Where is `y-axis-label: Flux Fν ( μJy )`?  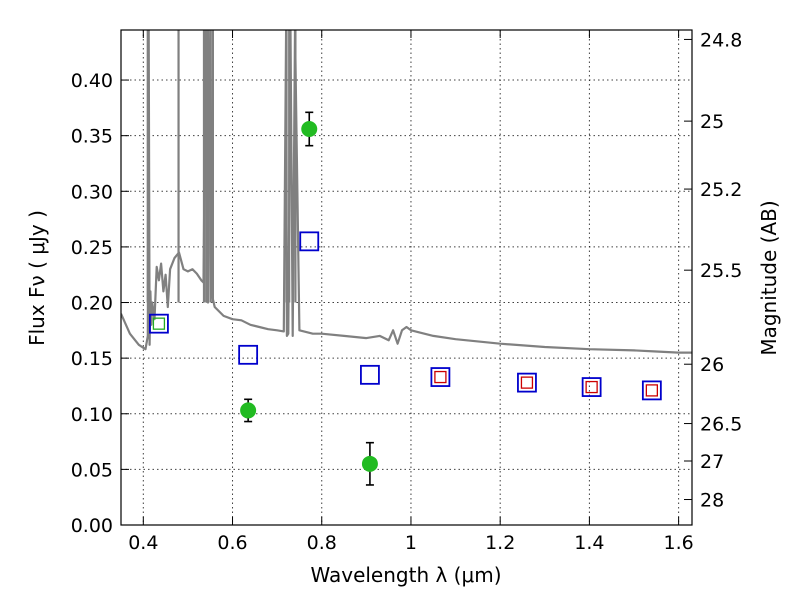 y-axis-label: Flux Fν ( μJy ) is located at coordinates (37, 278).